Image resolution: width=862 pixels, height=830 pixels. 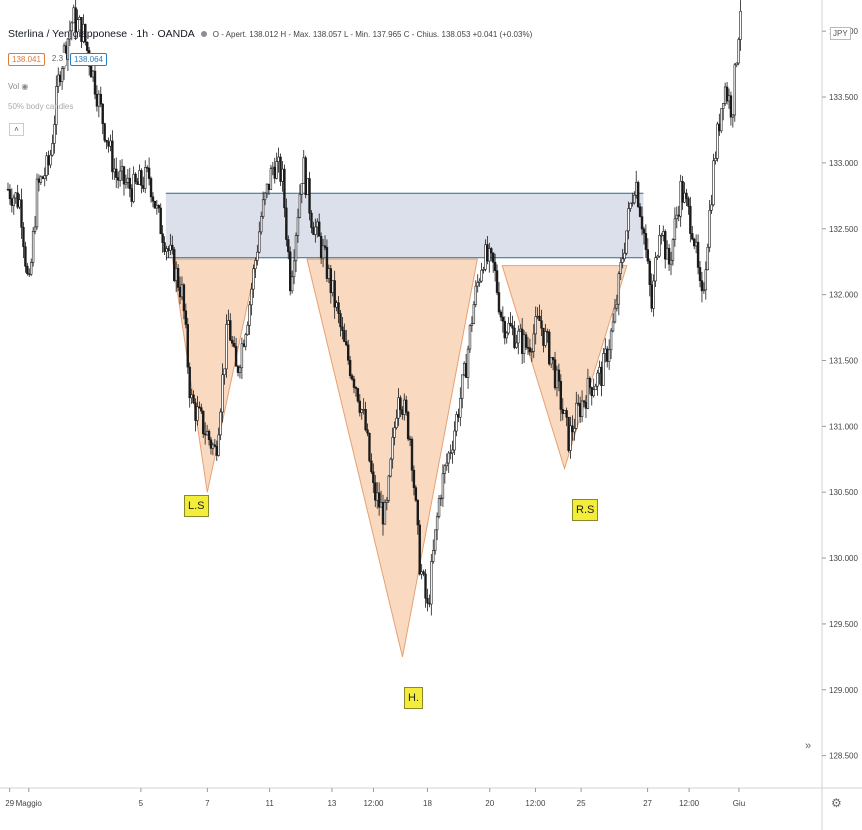 I want to click on volume-indicator-label: Vol ◉, so click(x=18, y=86).